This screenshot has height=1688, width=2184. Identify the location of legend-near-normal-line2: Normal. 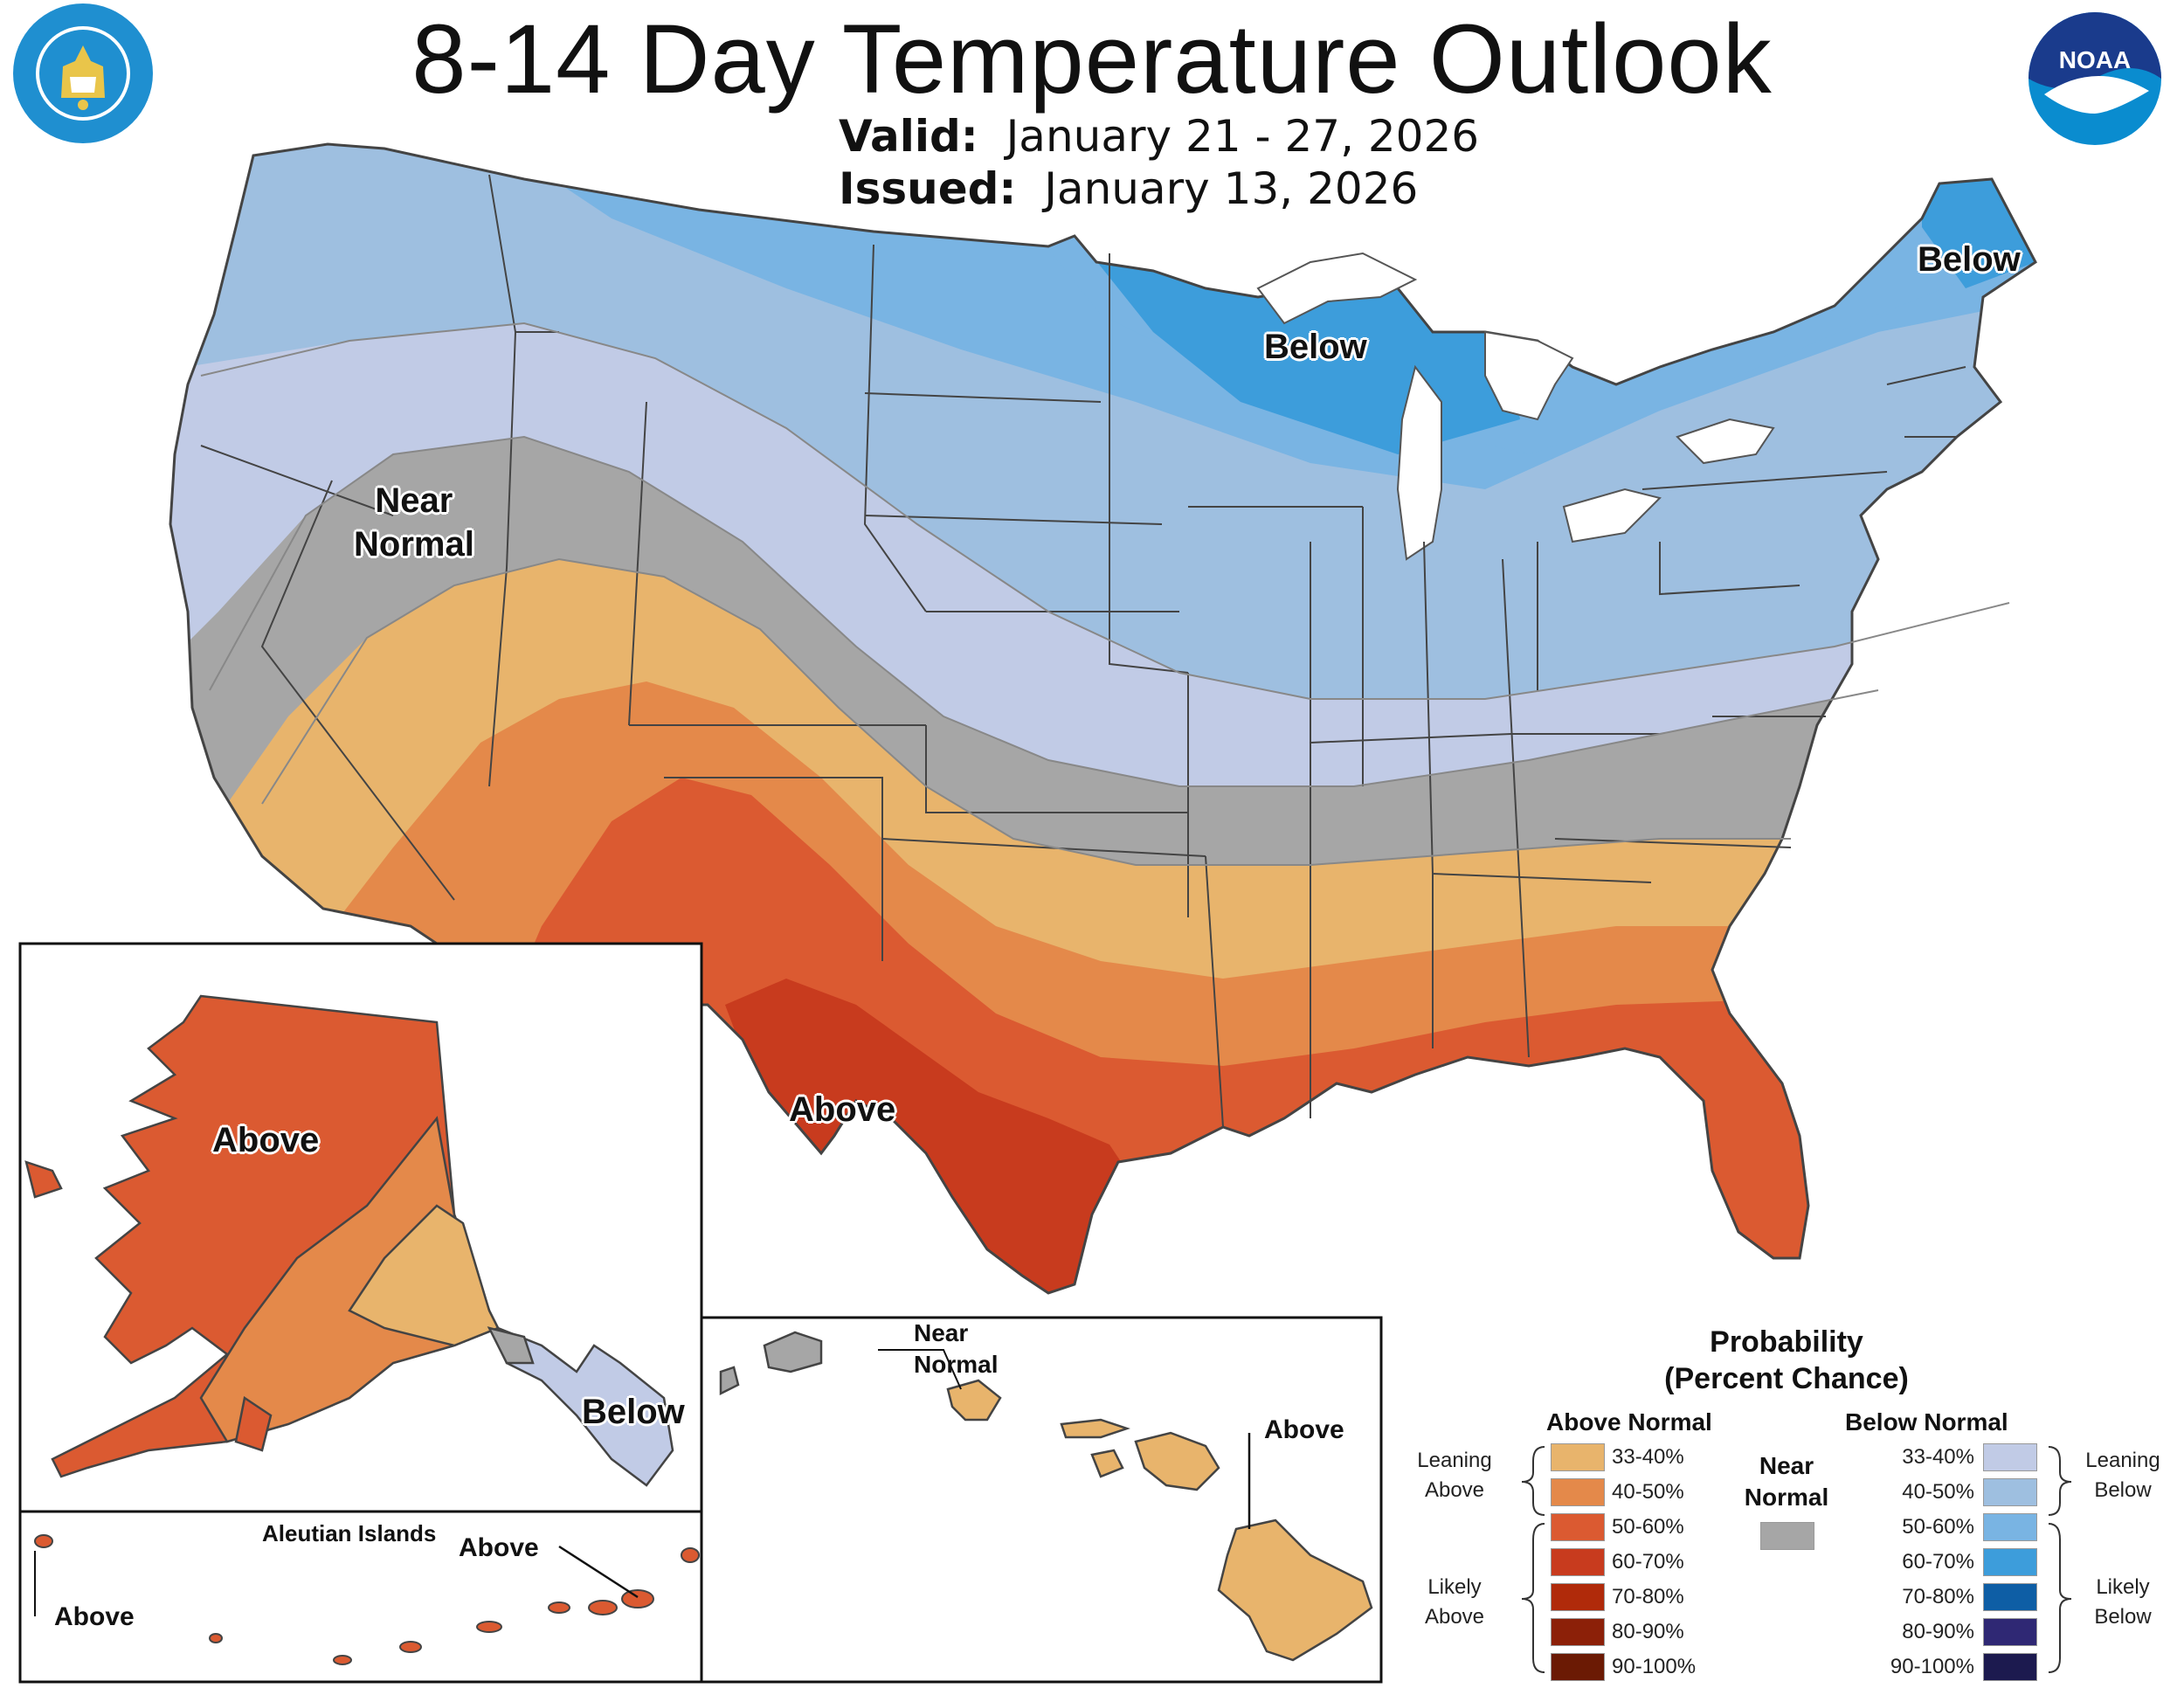
(1786, 1497).